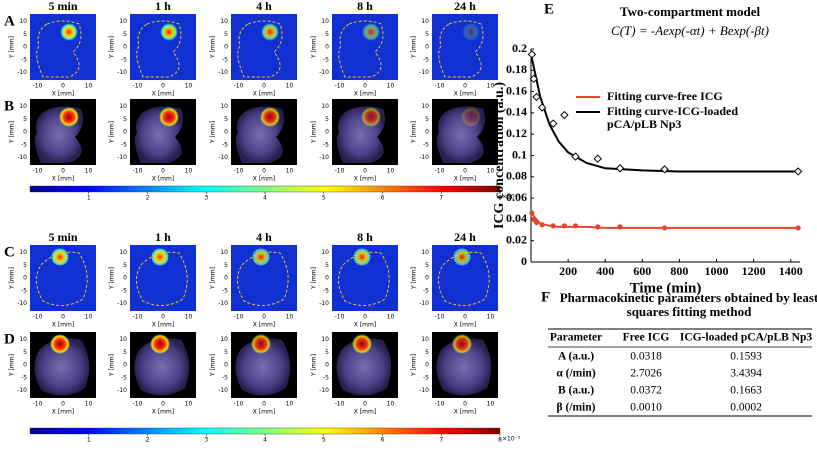  I want to click on table-cell: 0.1663, so click(746, 391).